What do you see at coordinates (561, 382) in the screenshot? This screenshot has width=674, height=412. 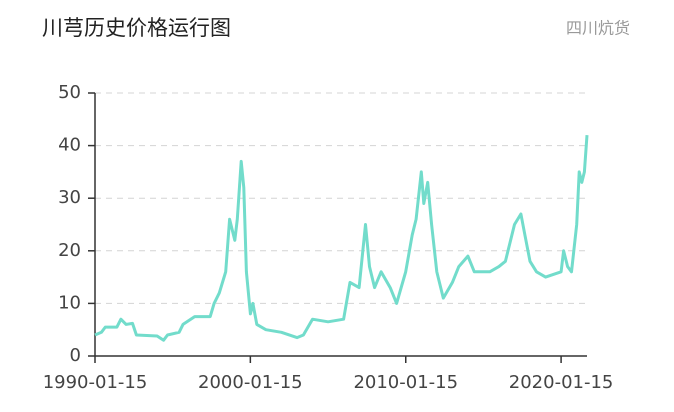 I see `x-tick-label: 2020-01-15` at bounding box center [561, 382].